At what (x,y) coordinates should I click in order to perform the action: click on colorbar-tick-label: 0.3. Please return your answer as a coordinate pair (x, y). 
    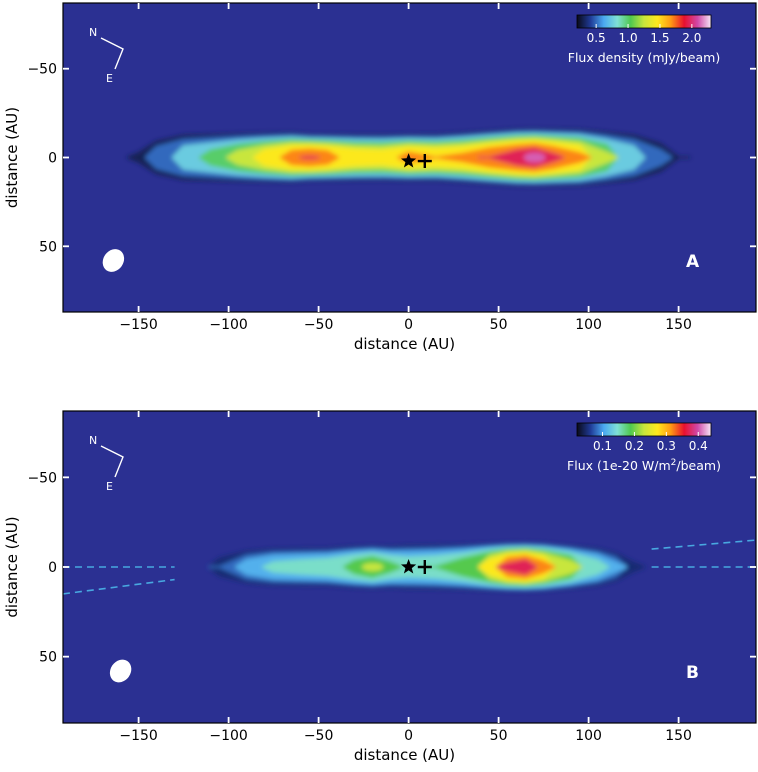
    Looking at the image, I should click on (666, 446).